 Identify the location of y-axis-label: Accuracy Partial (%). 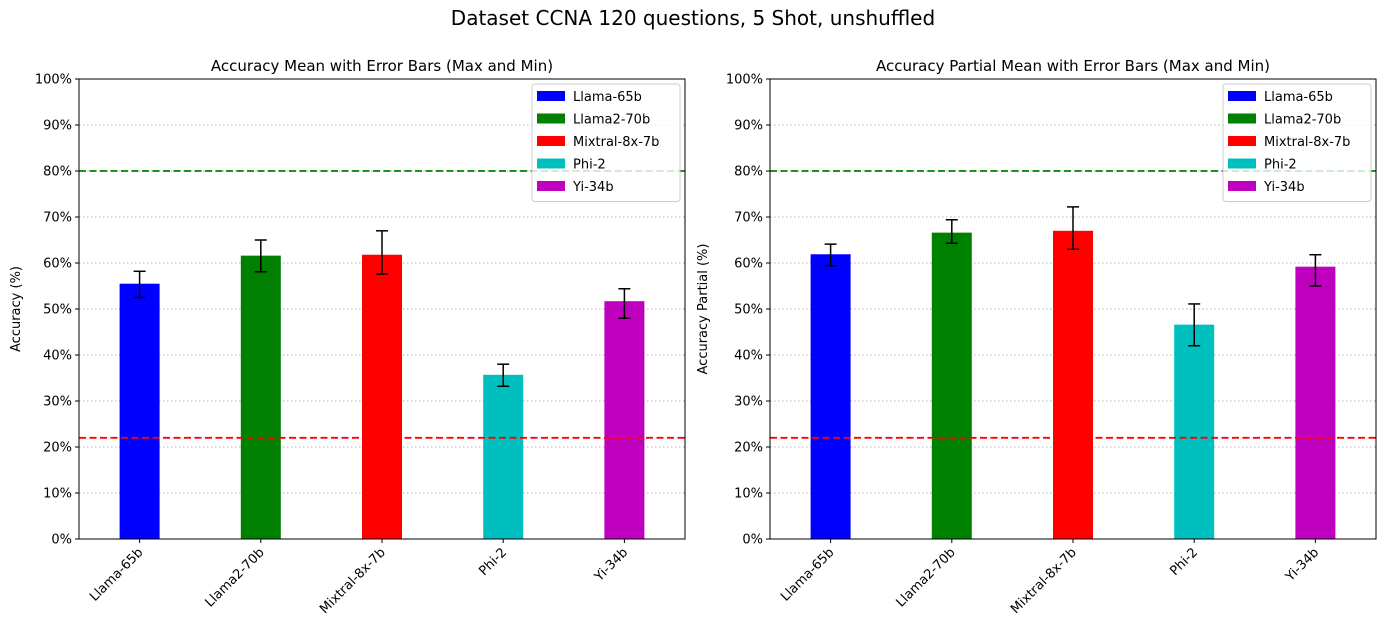
(703, 309).